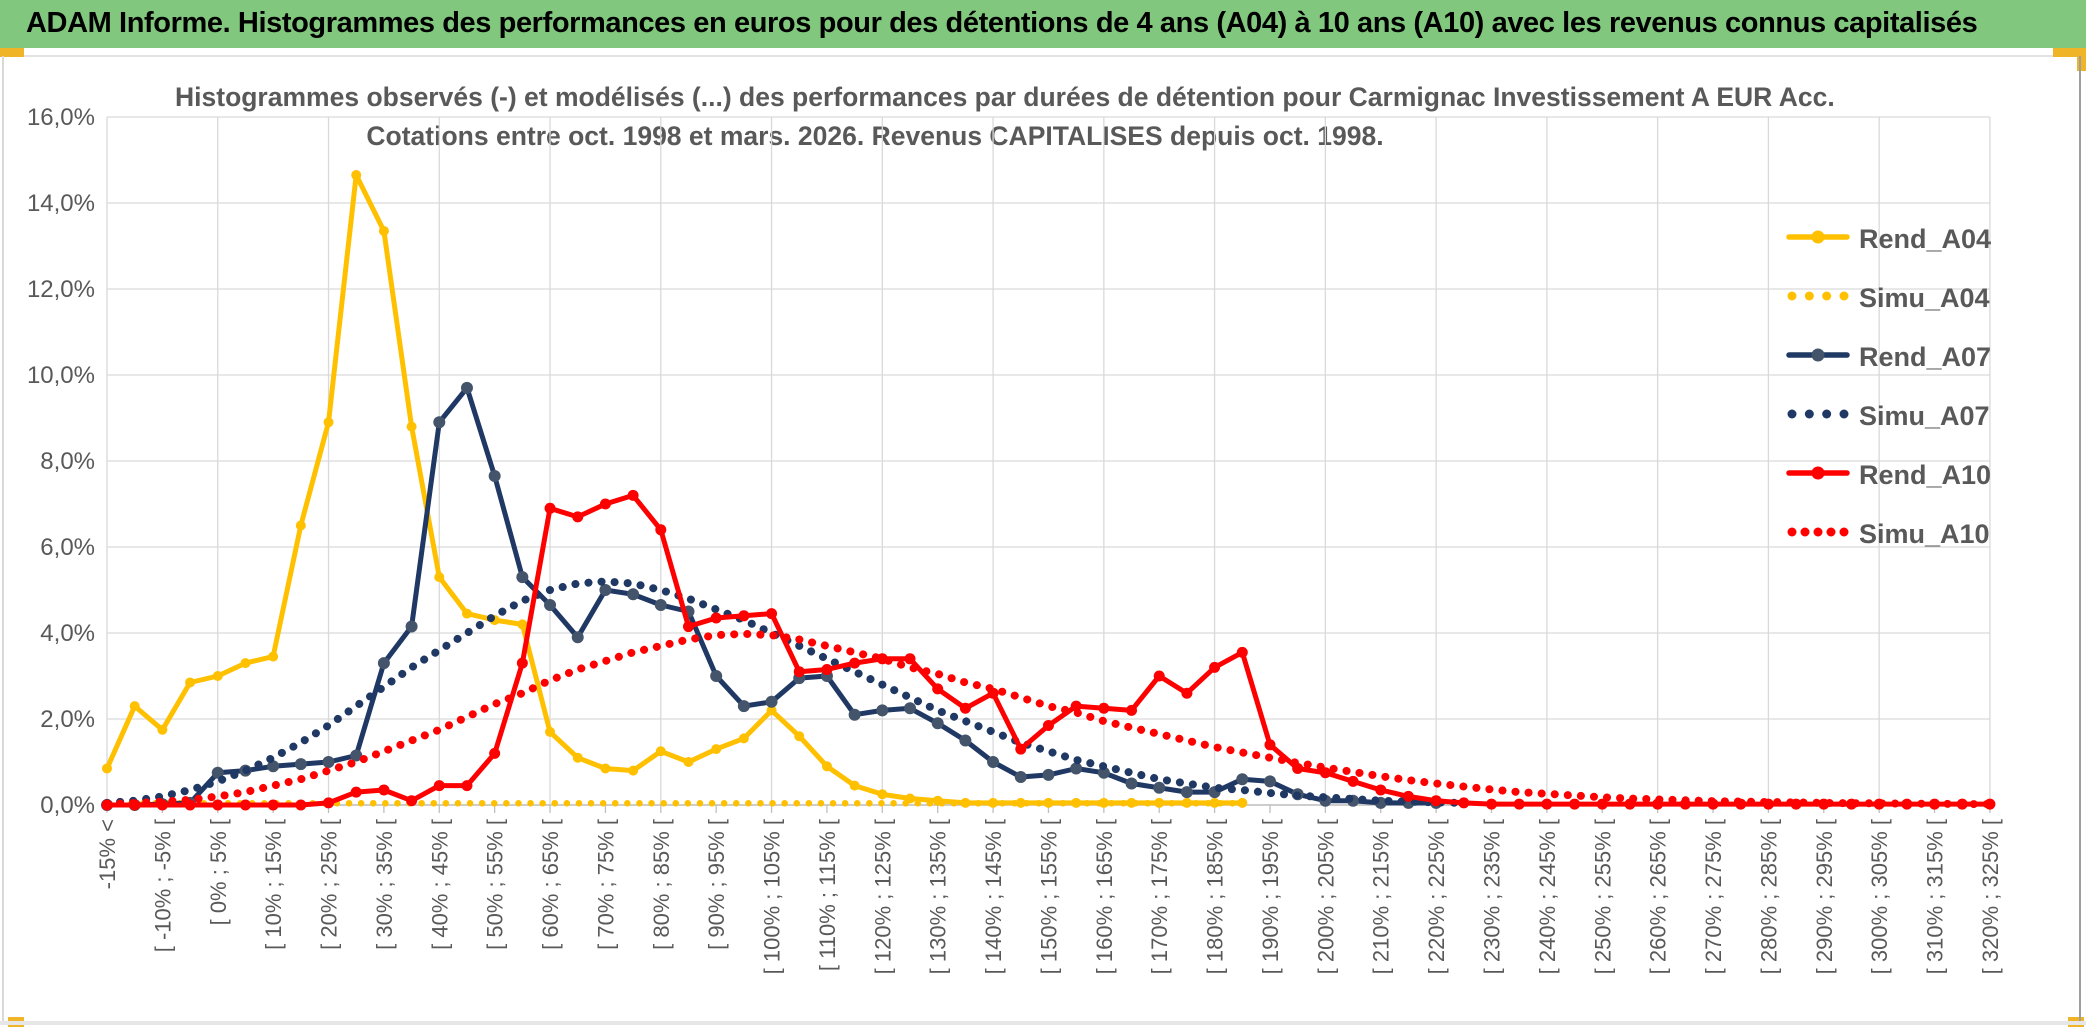 The image size is (2086, 1031). Describe the element at coordinates (1104, 896) in the screenshot. I see `x-tick-label: [ 160% ; 165% [` at that location.